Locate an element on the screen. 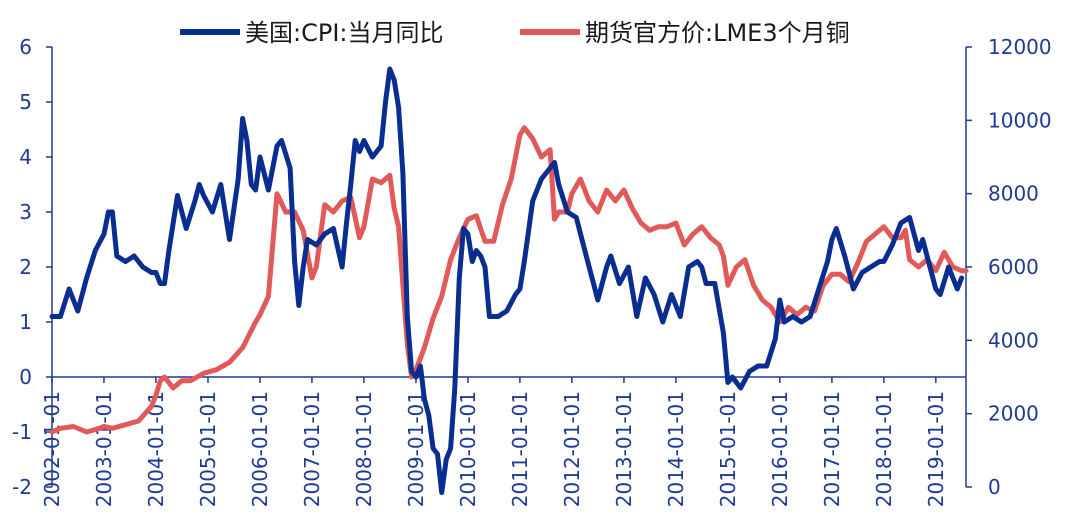 Image resolution: width=1065 pixels, height=531 pixels. x-axis-tick-label: 2008-01-01 is located at coordinates (364, 449).